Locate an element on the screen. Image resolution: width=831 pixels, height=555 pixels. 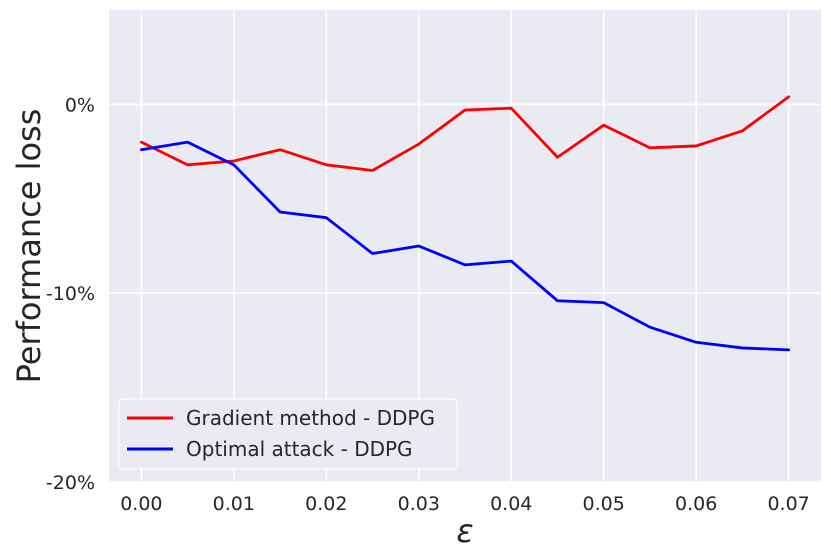
y-tick-label: -20% is located at coordinates (70, 483).